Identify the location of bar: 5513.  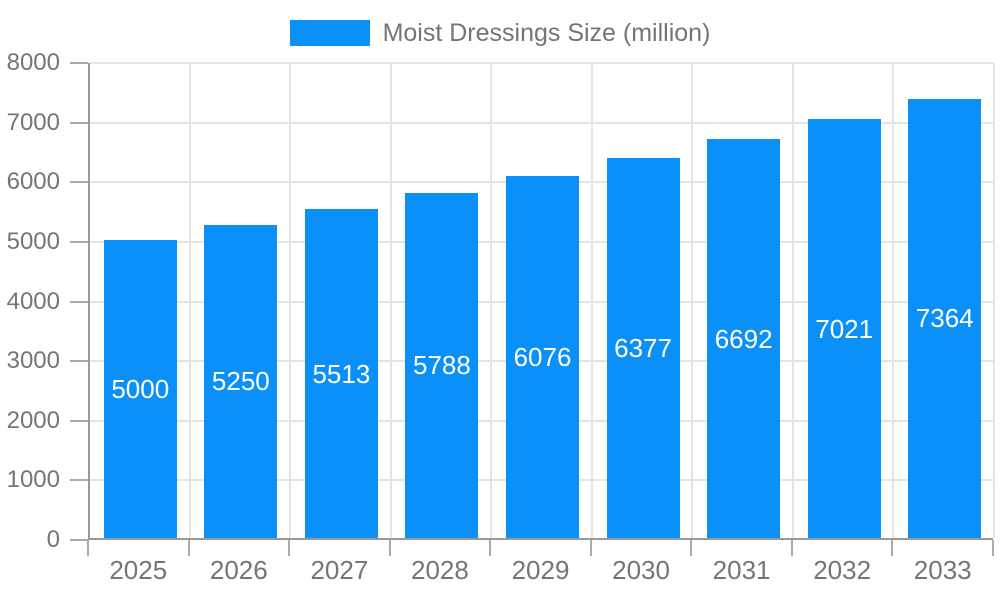
(341, 373).